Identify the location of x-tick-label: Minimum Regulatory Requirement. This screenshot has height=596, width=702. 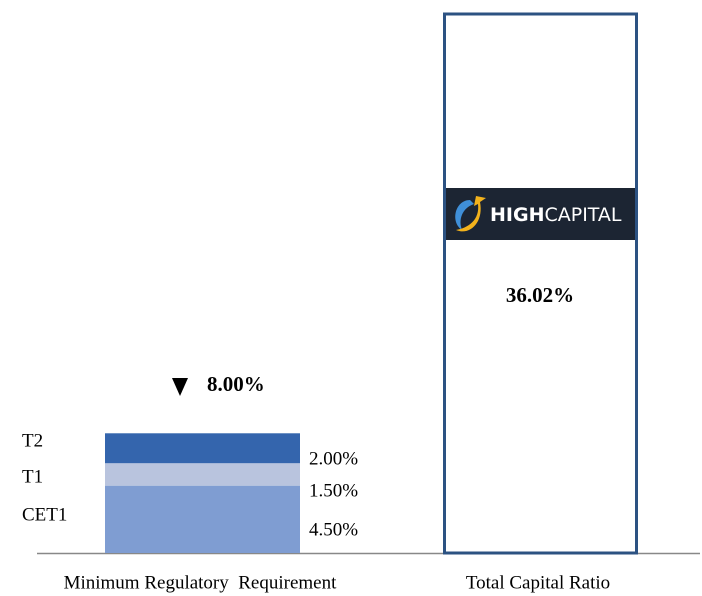
(201, 582).